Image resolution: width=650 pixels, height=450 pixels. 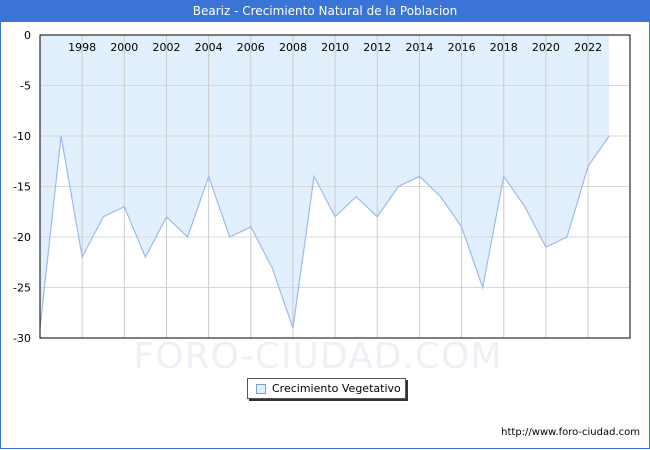 What do you see at coordinates (251, 47) in the screenshot?
I see `svg-text: 2006` at bounding box center [251, 47].